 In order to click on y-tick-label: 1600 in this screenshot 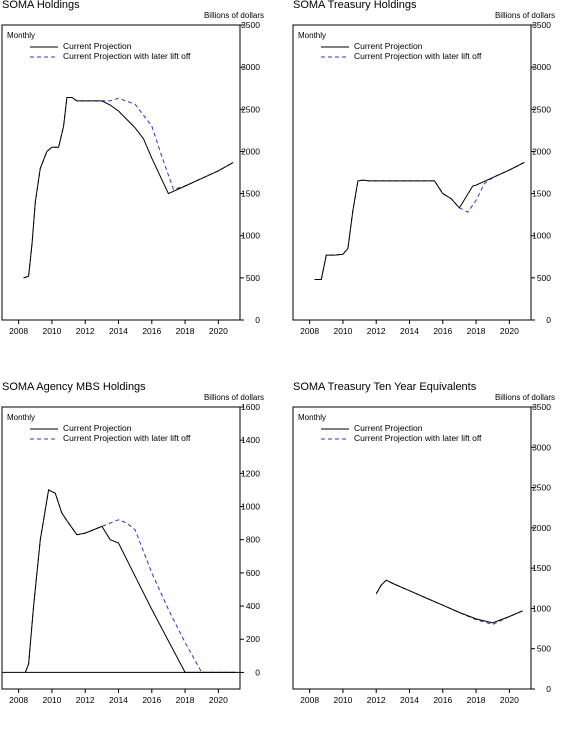, I will do `click(250, 407)`.